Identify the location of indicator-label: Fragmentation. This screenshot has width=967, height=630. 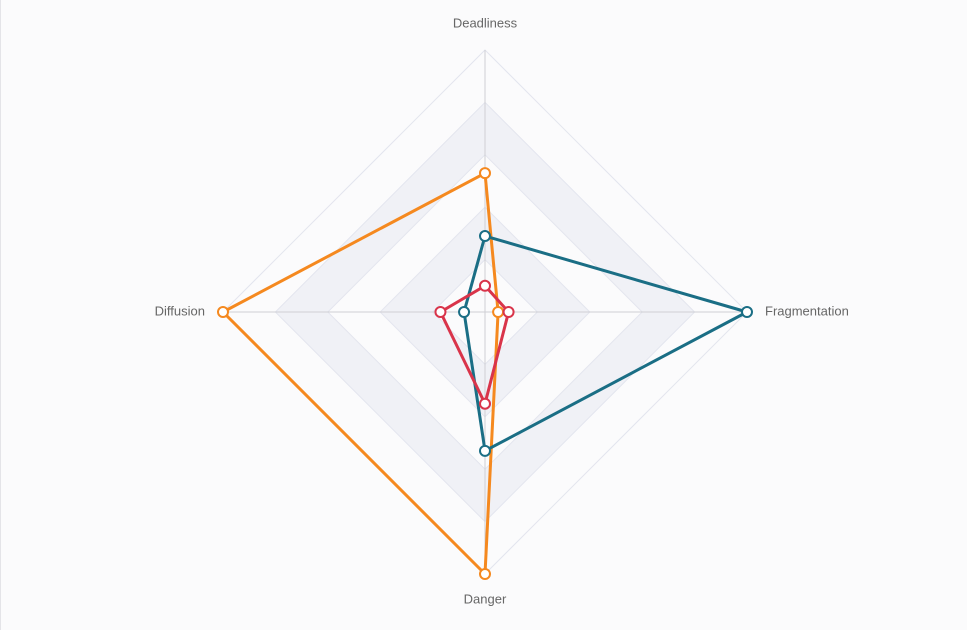
(807, 310).